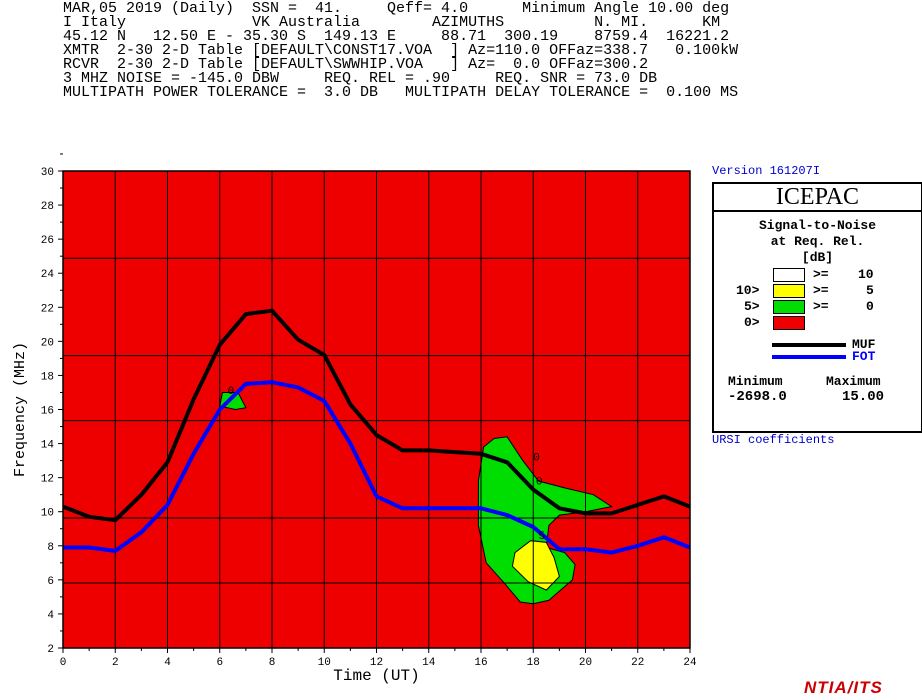  What do you see at coordinates (773, 440) in the screenshot?
I see `ursi-coefficients-label: URSI coefficients` at bounding box center [773, 440].